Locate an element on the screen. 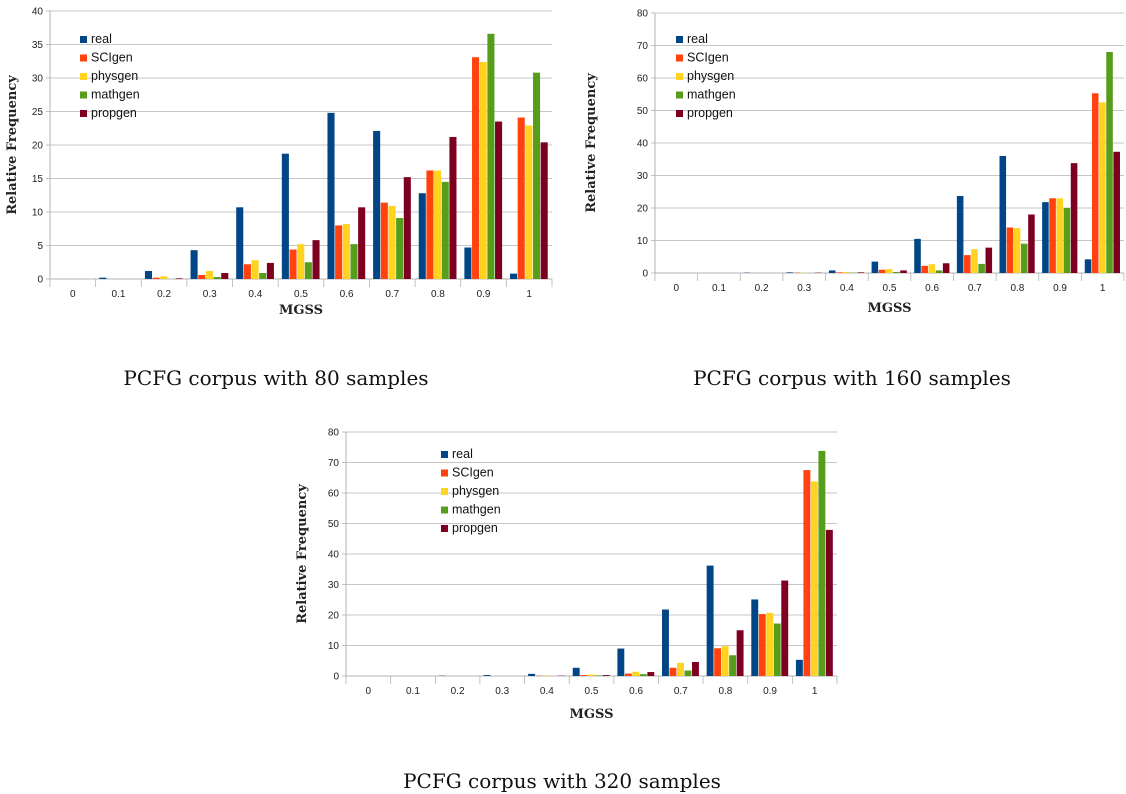 Image resolution: width=1126 pixels, height=794 pixels. bar-mathgen-0.8 is located at coordinates (733, 665).